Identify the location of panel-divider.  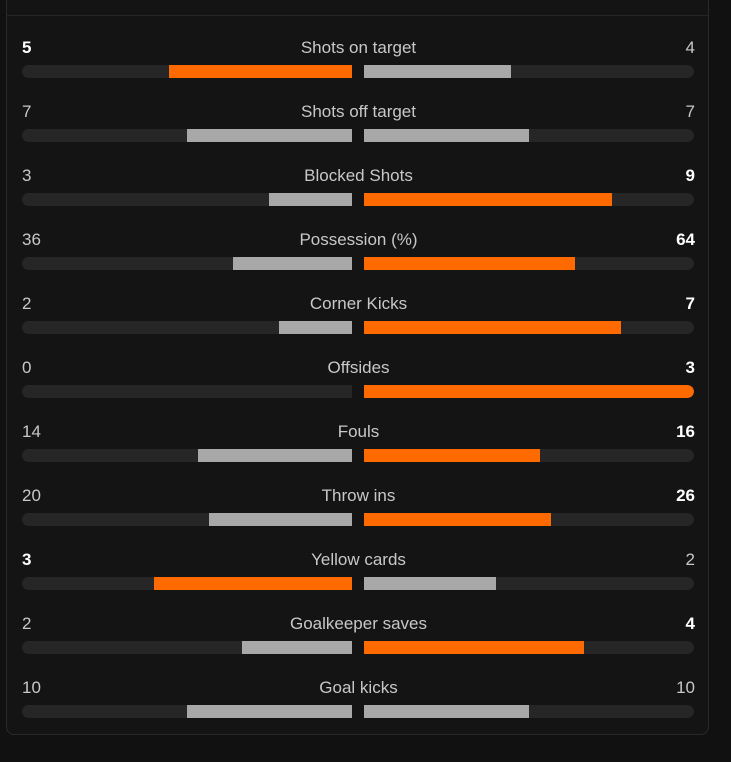
(357, 15).